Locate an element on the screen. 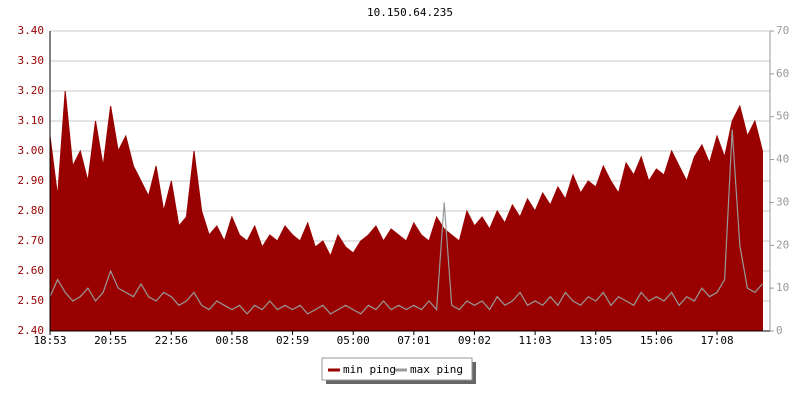 The height and width of the screenshot is (400, 800). y-tick-label: 3.10 is located at coordinates (31, 120).